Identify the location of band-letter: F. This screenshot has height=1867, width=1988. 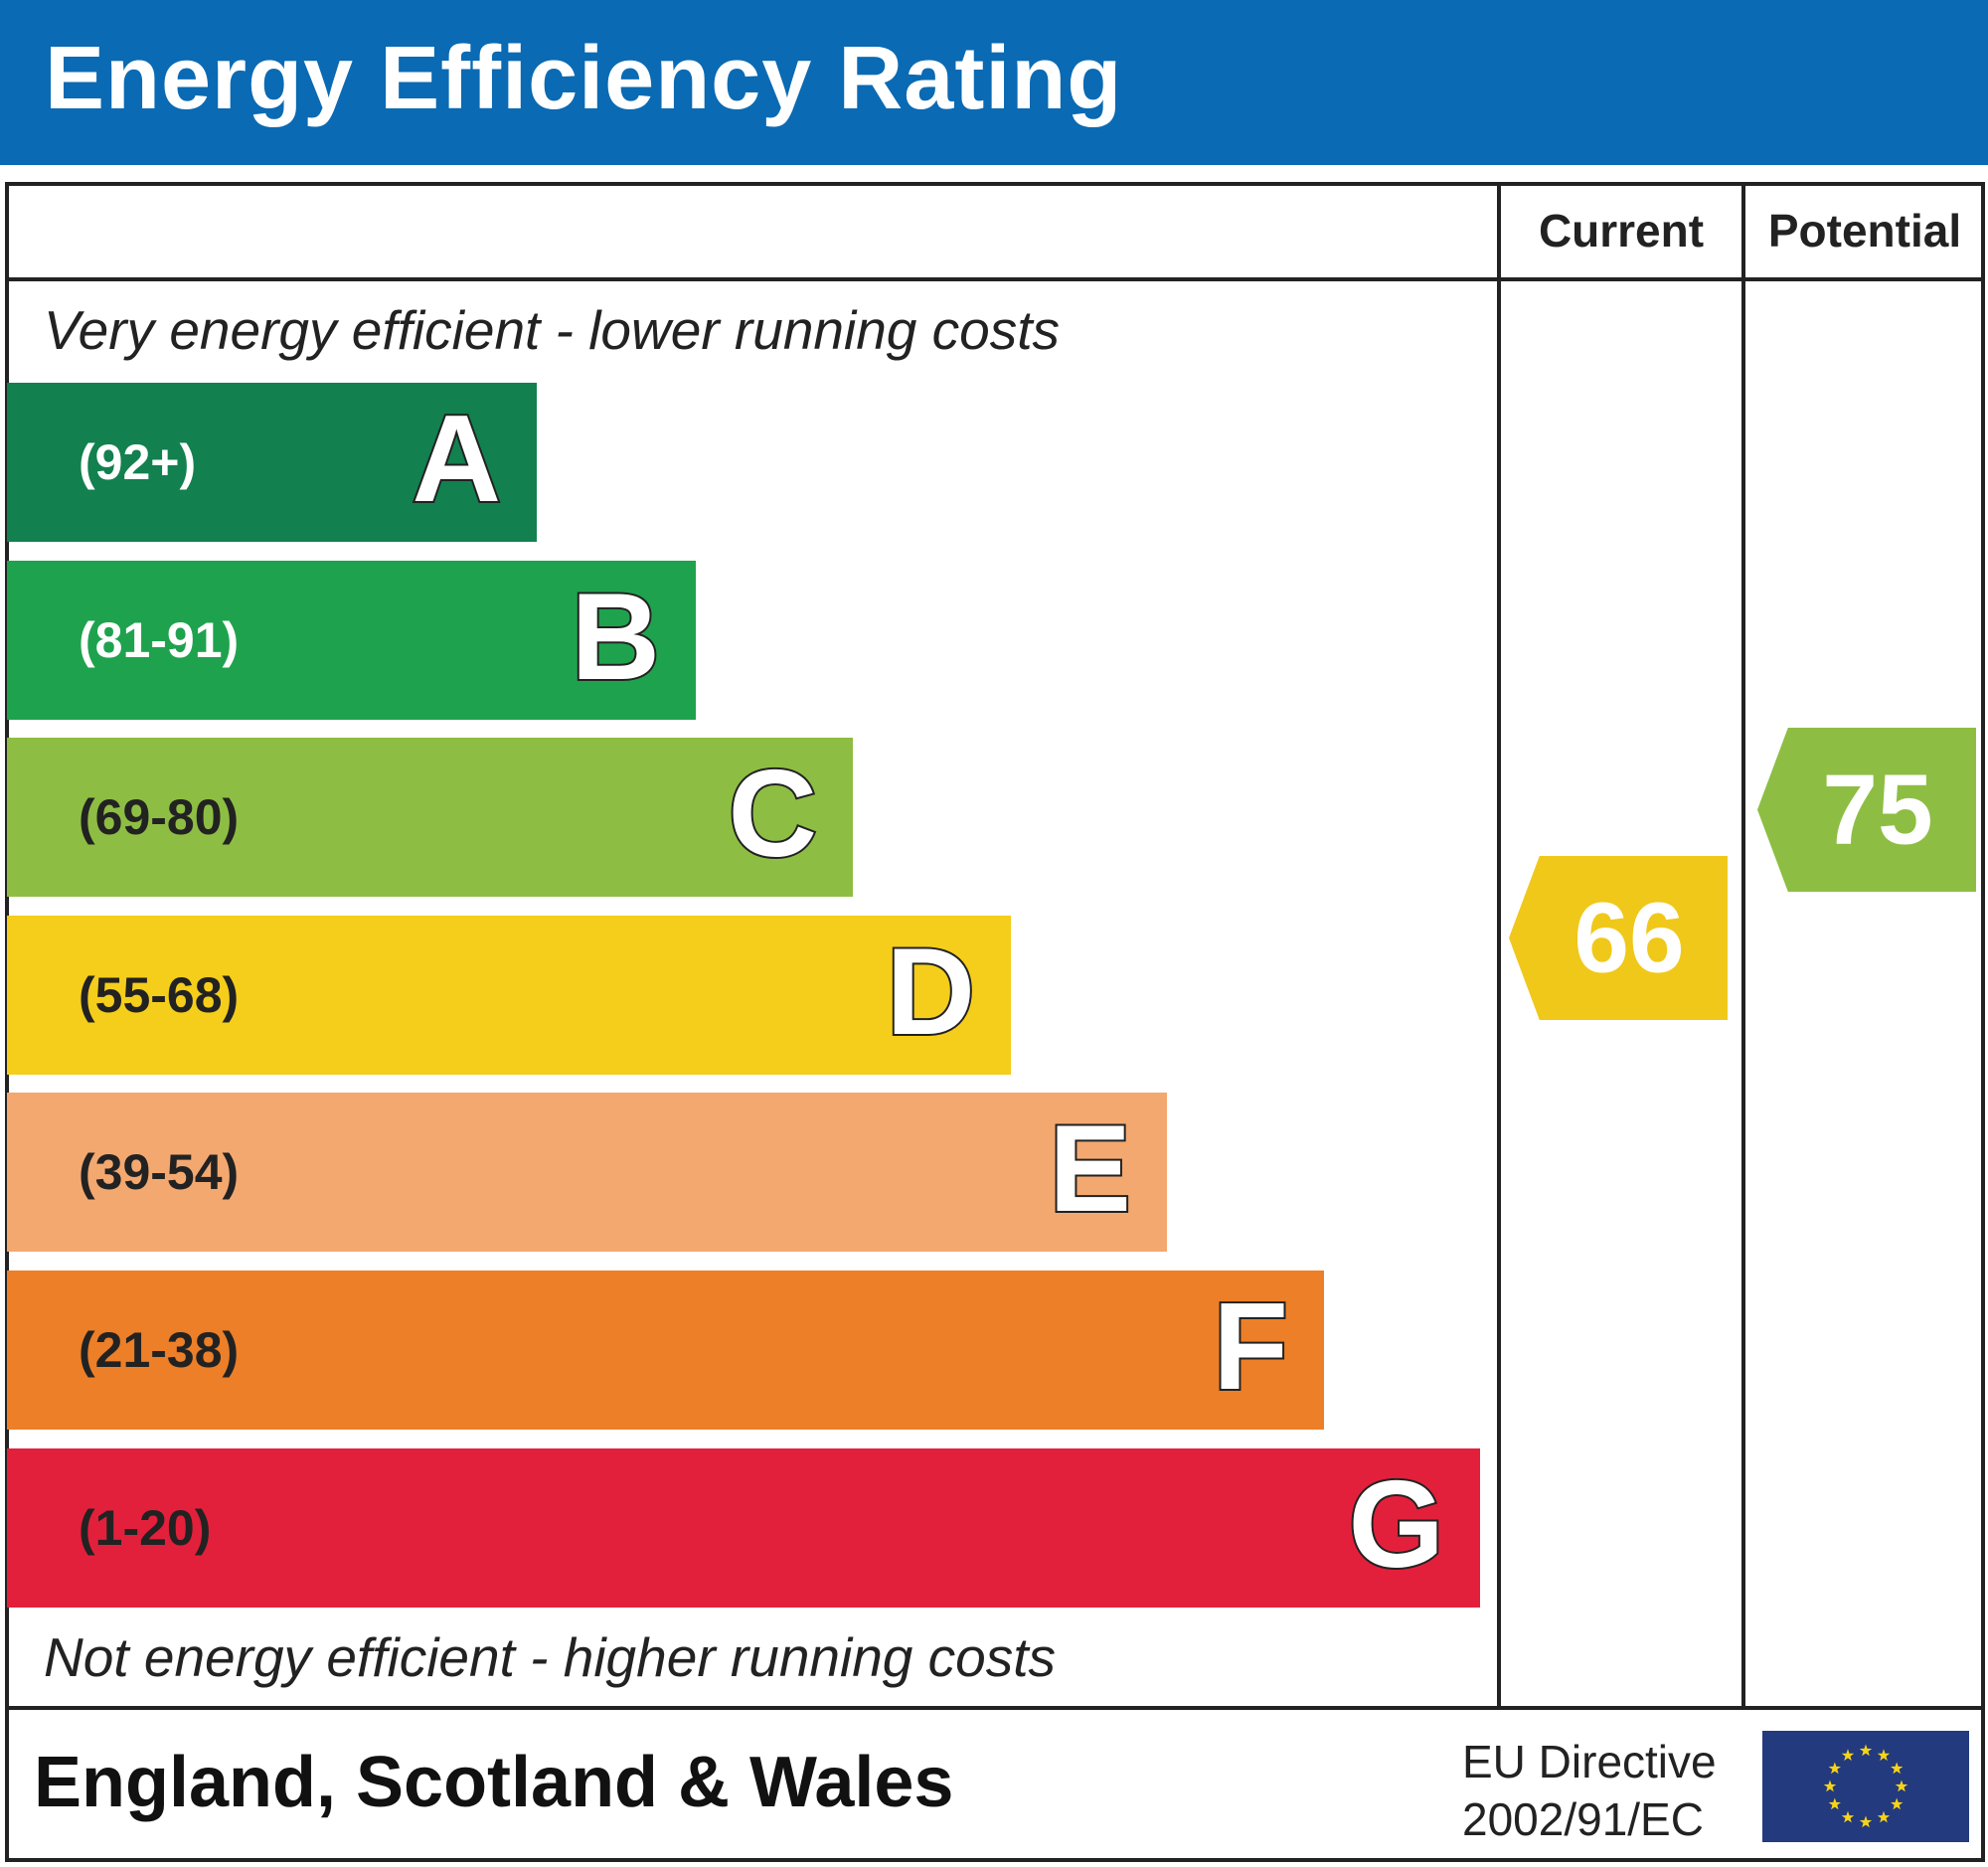
(1250, 1347).